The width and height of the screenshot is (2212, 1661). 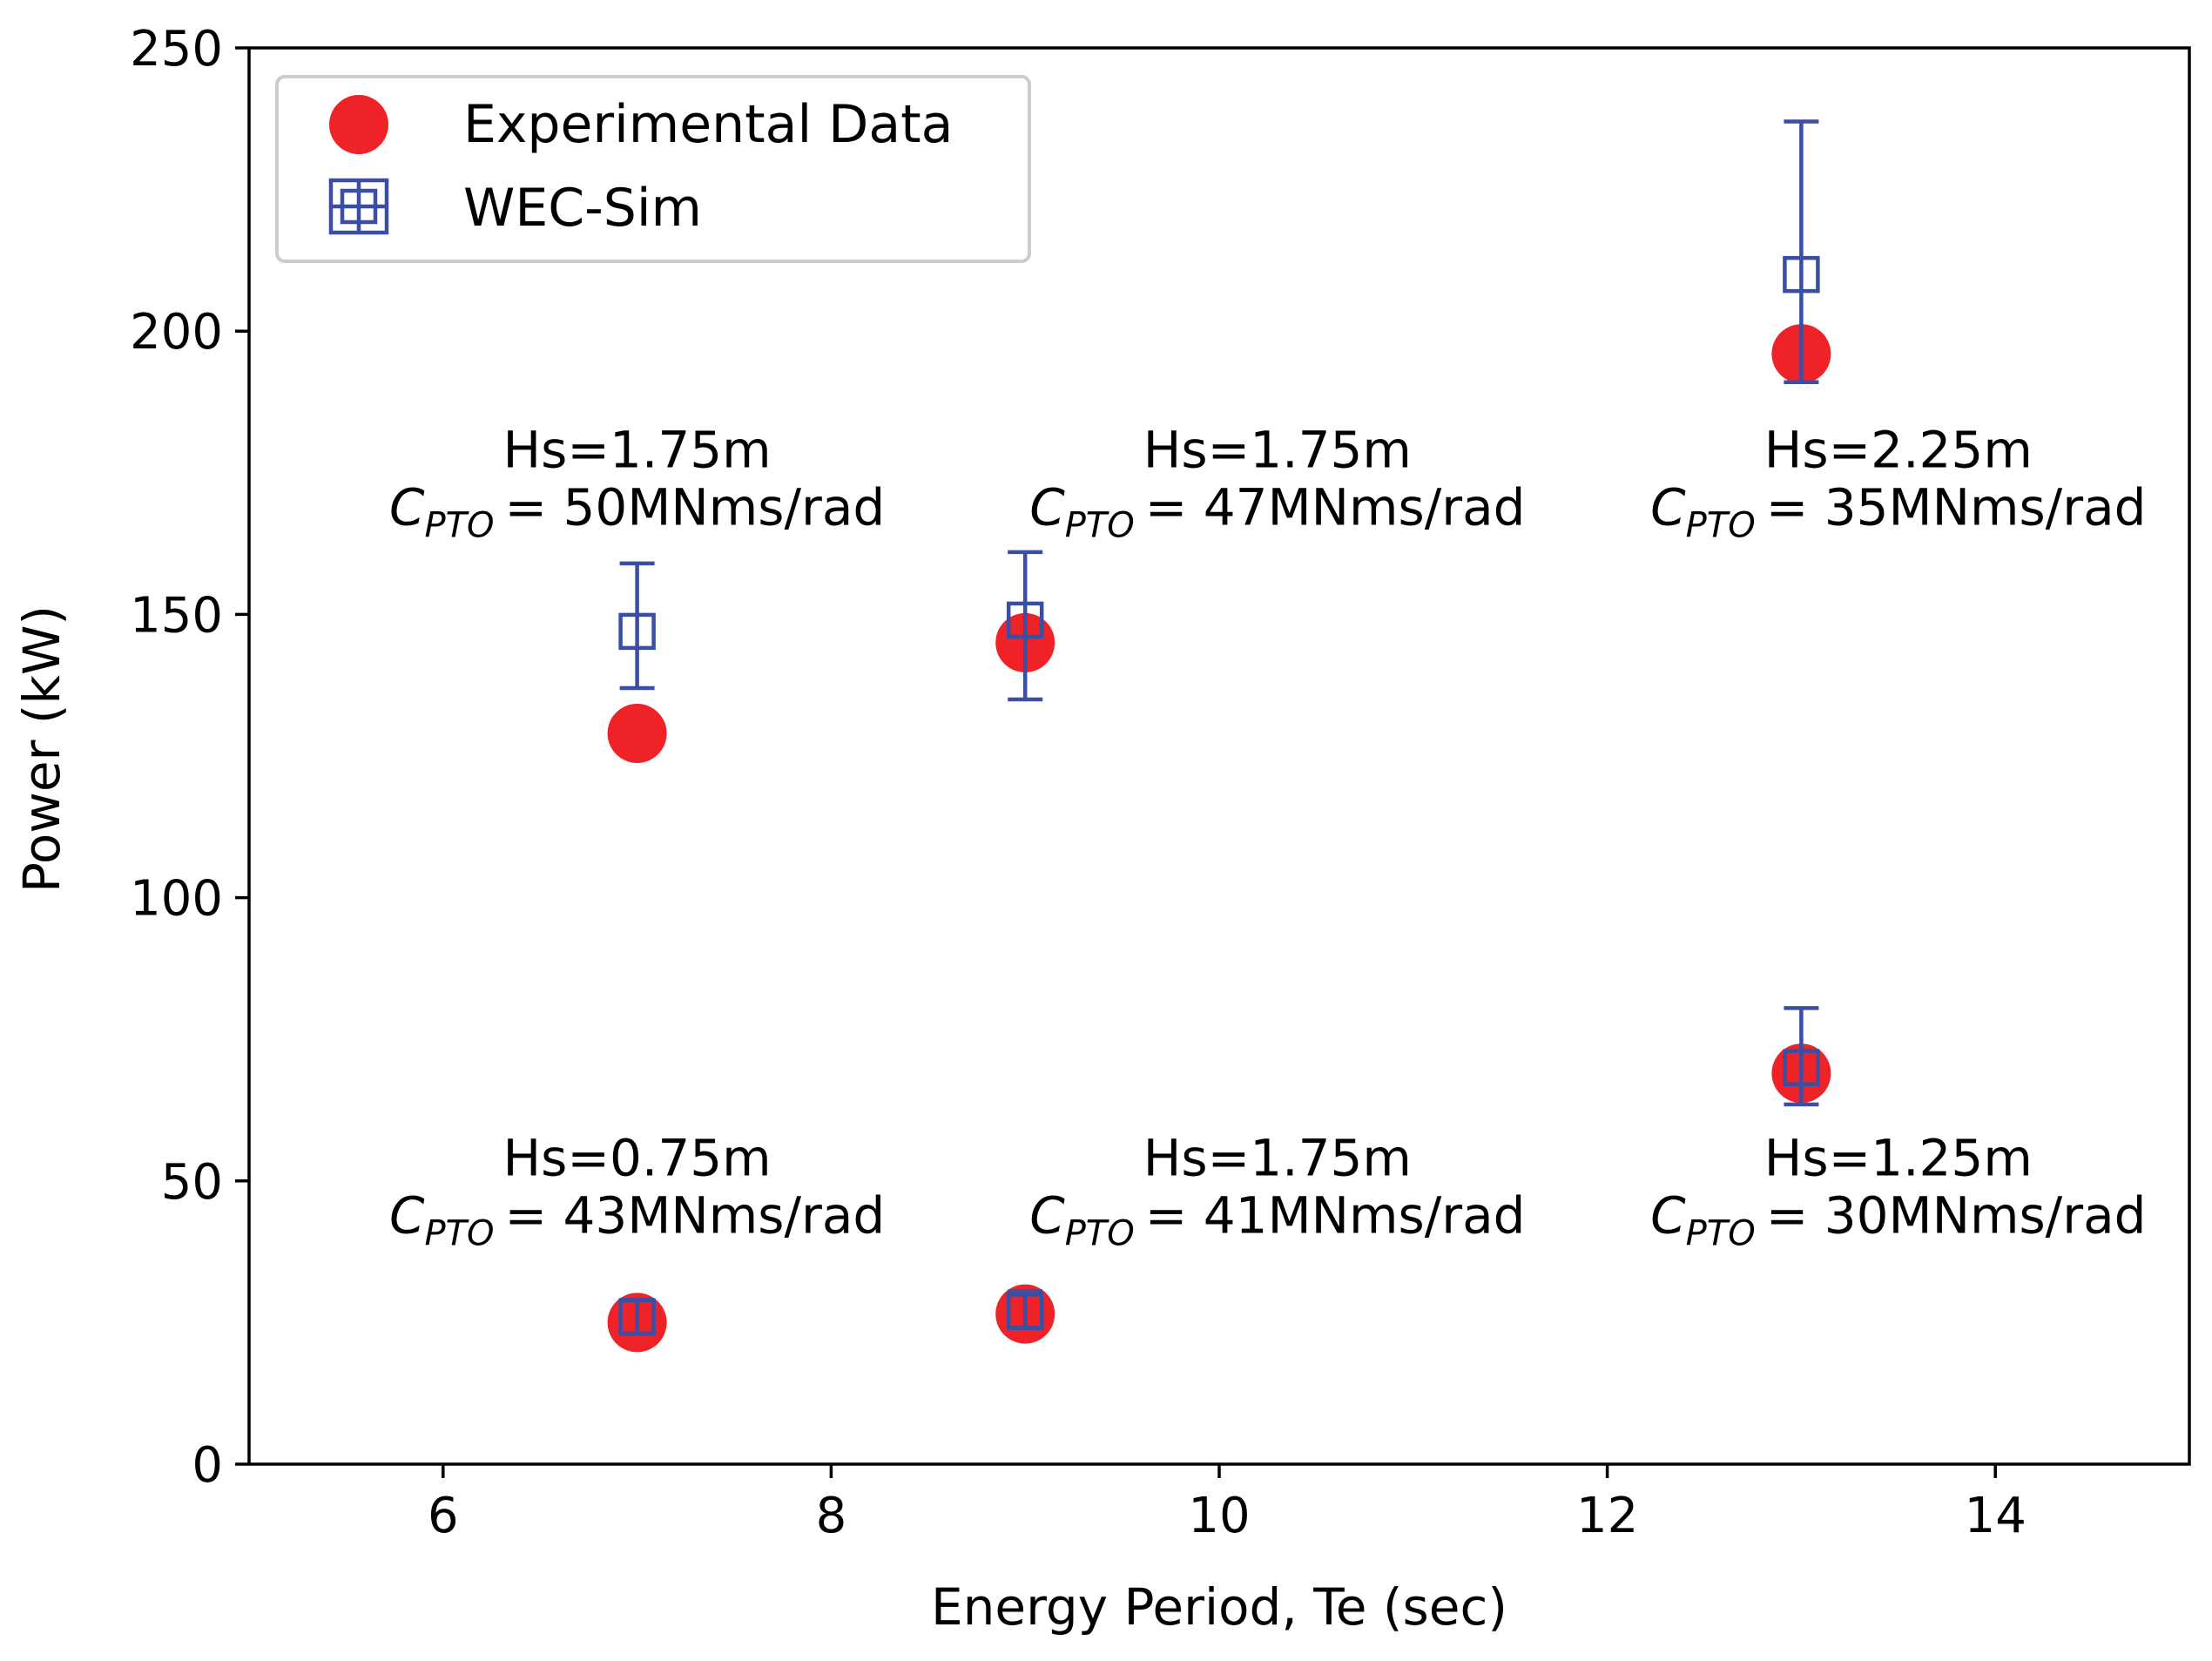 I want to click on experimental-point, so click(x=637, y=733).